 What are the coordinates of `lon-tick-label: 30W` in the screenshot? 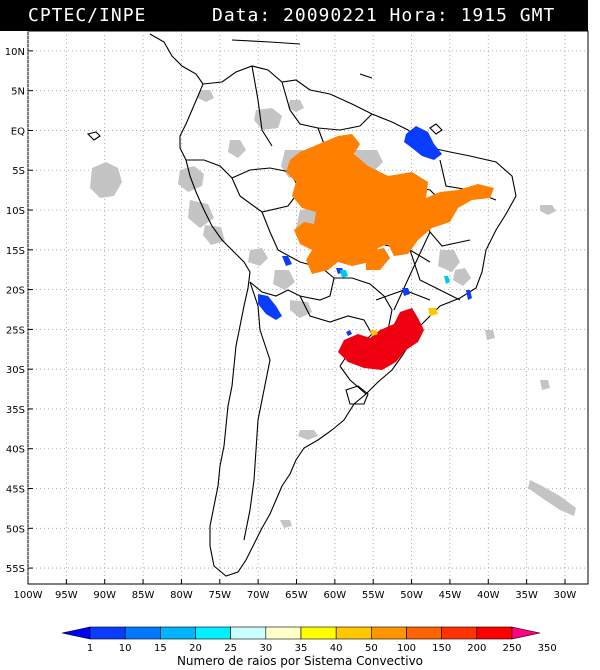 It's located at (565, 595).